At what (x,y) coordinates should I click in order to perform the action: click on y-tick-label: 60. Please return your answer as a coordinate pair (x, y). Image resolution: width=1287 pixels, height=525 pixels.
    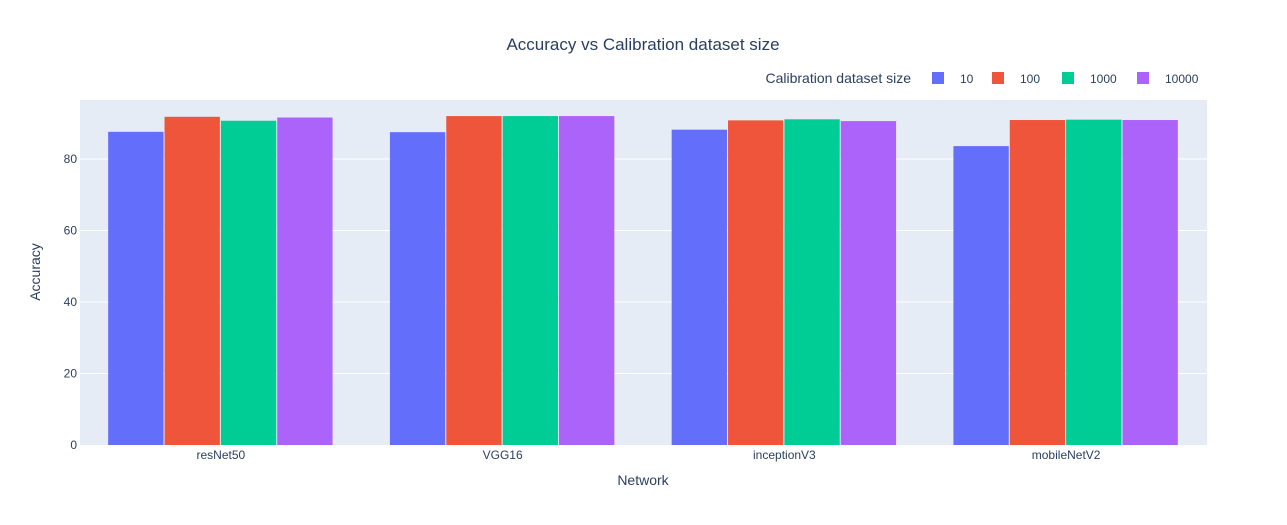
    Looking at the image, I should click on (71, 230).